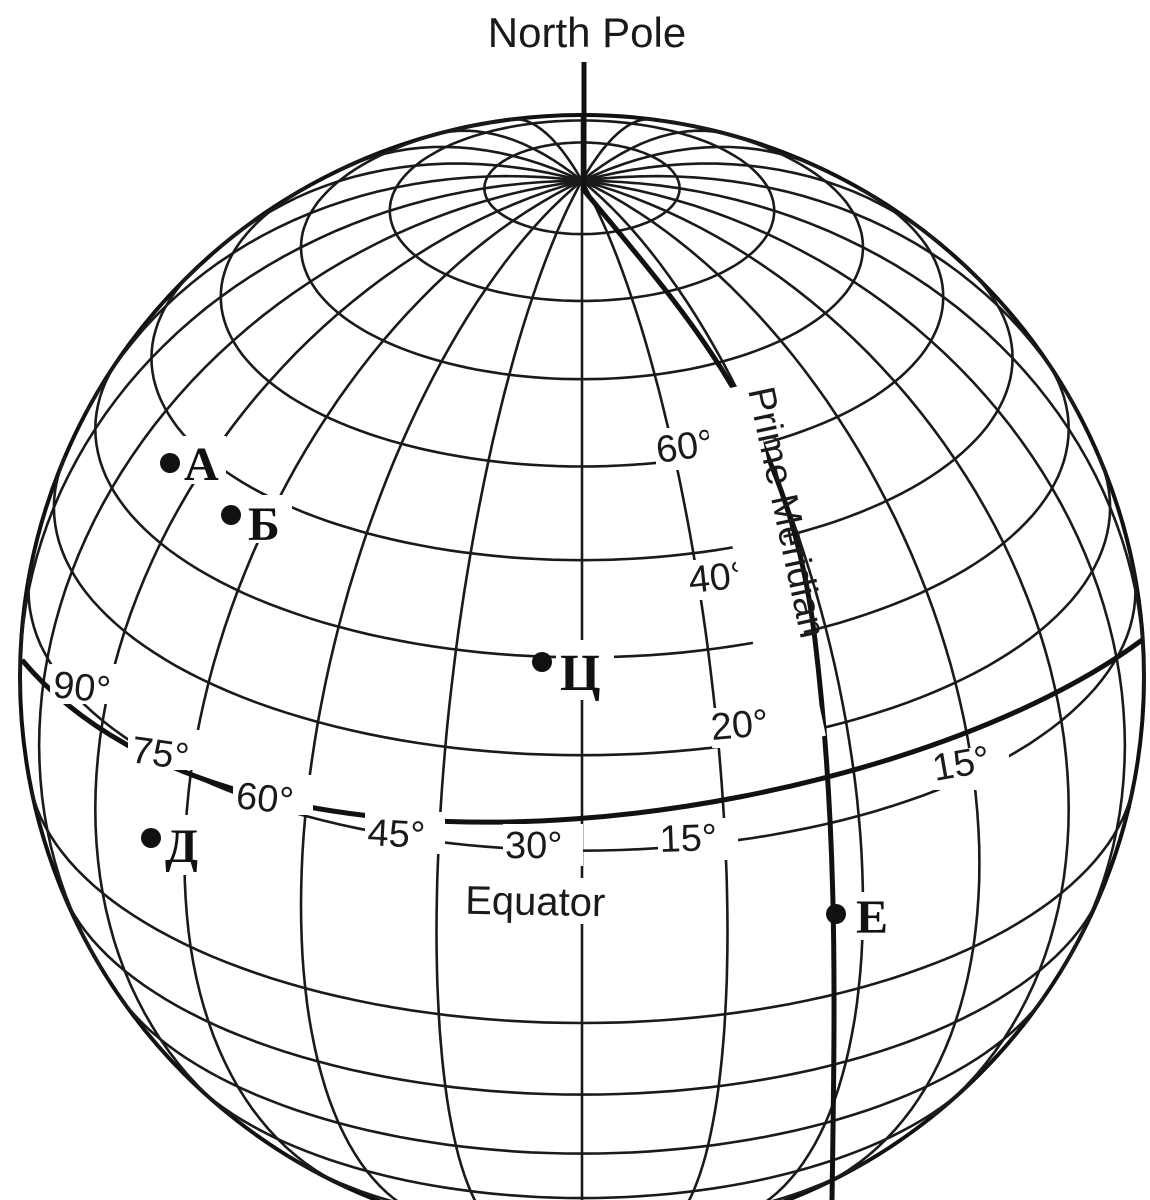 Image resolution: width=1150 pixels, height=1200 pixels. Describe the element at coordinates (82, 688) in the screenshot. I see `longitude-label-90: 90°` at that location.